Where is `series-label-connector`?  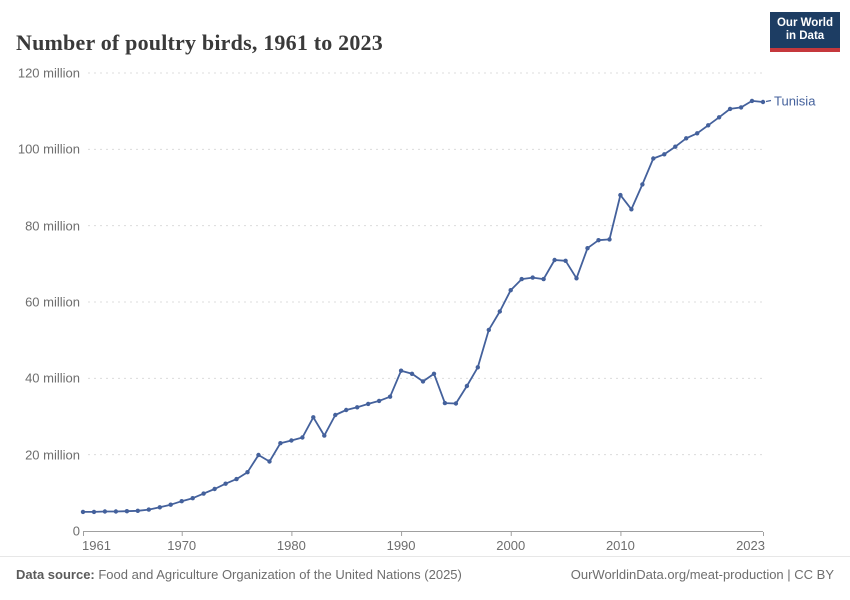
series-label-connector is located at coordinates (768, 101).